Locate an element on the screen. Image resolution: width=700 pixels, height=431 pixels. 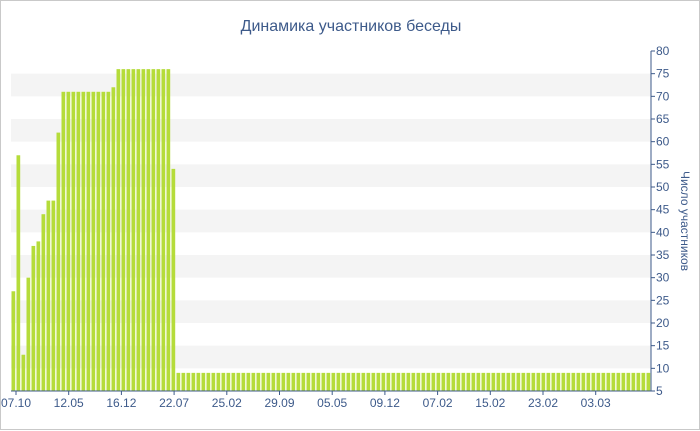
y-tick-label: 40 is located at coordinates (663, 232).